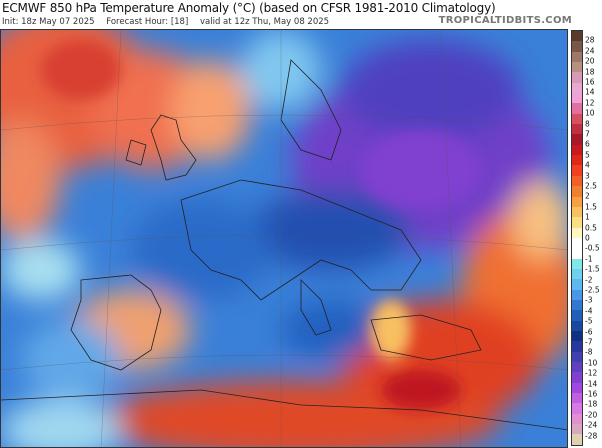  Describe the element at coordinates (147, 22) in the screenshot. I see `forecast-hour: Forecast Hour: [18]` at that location.